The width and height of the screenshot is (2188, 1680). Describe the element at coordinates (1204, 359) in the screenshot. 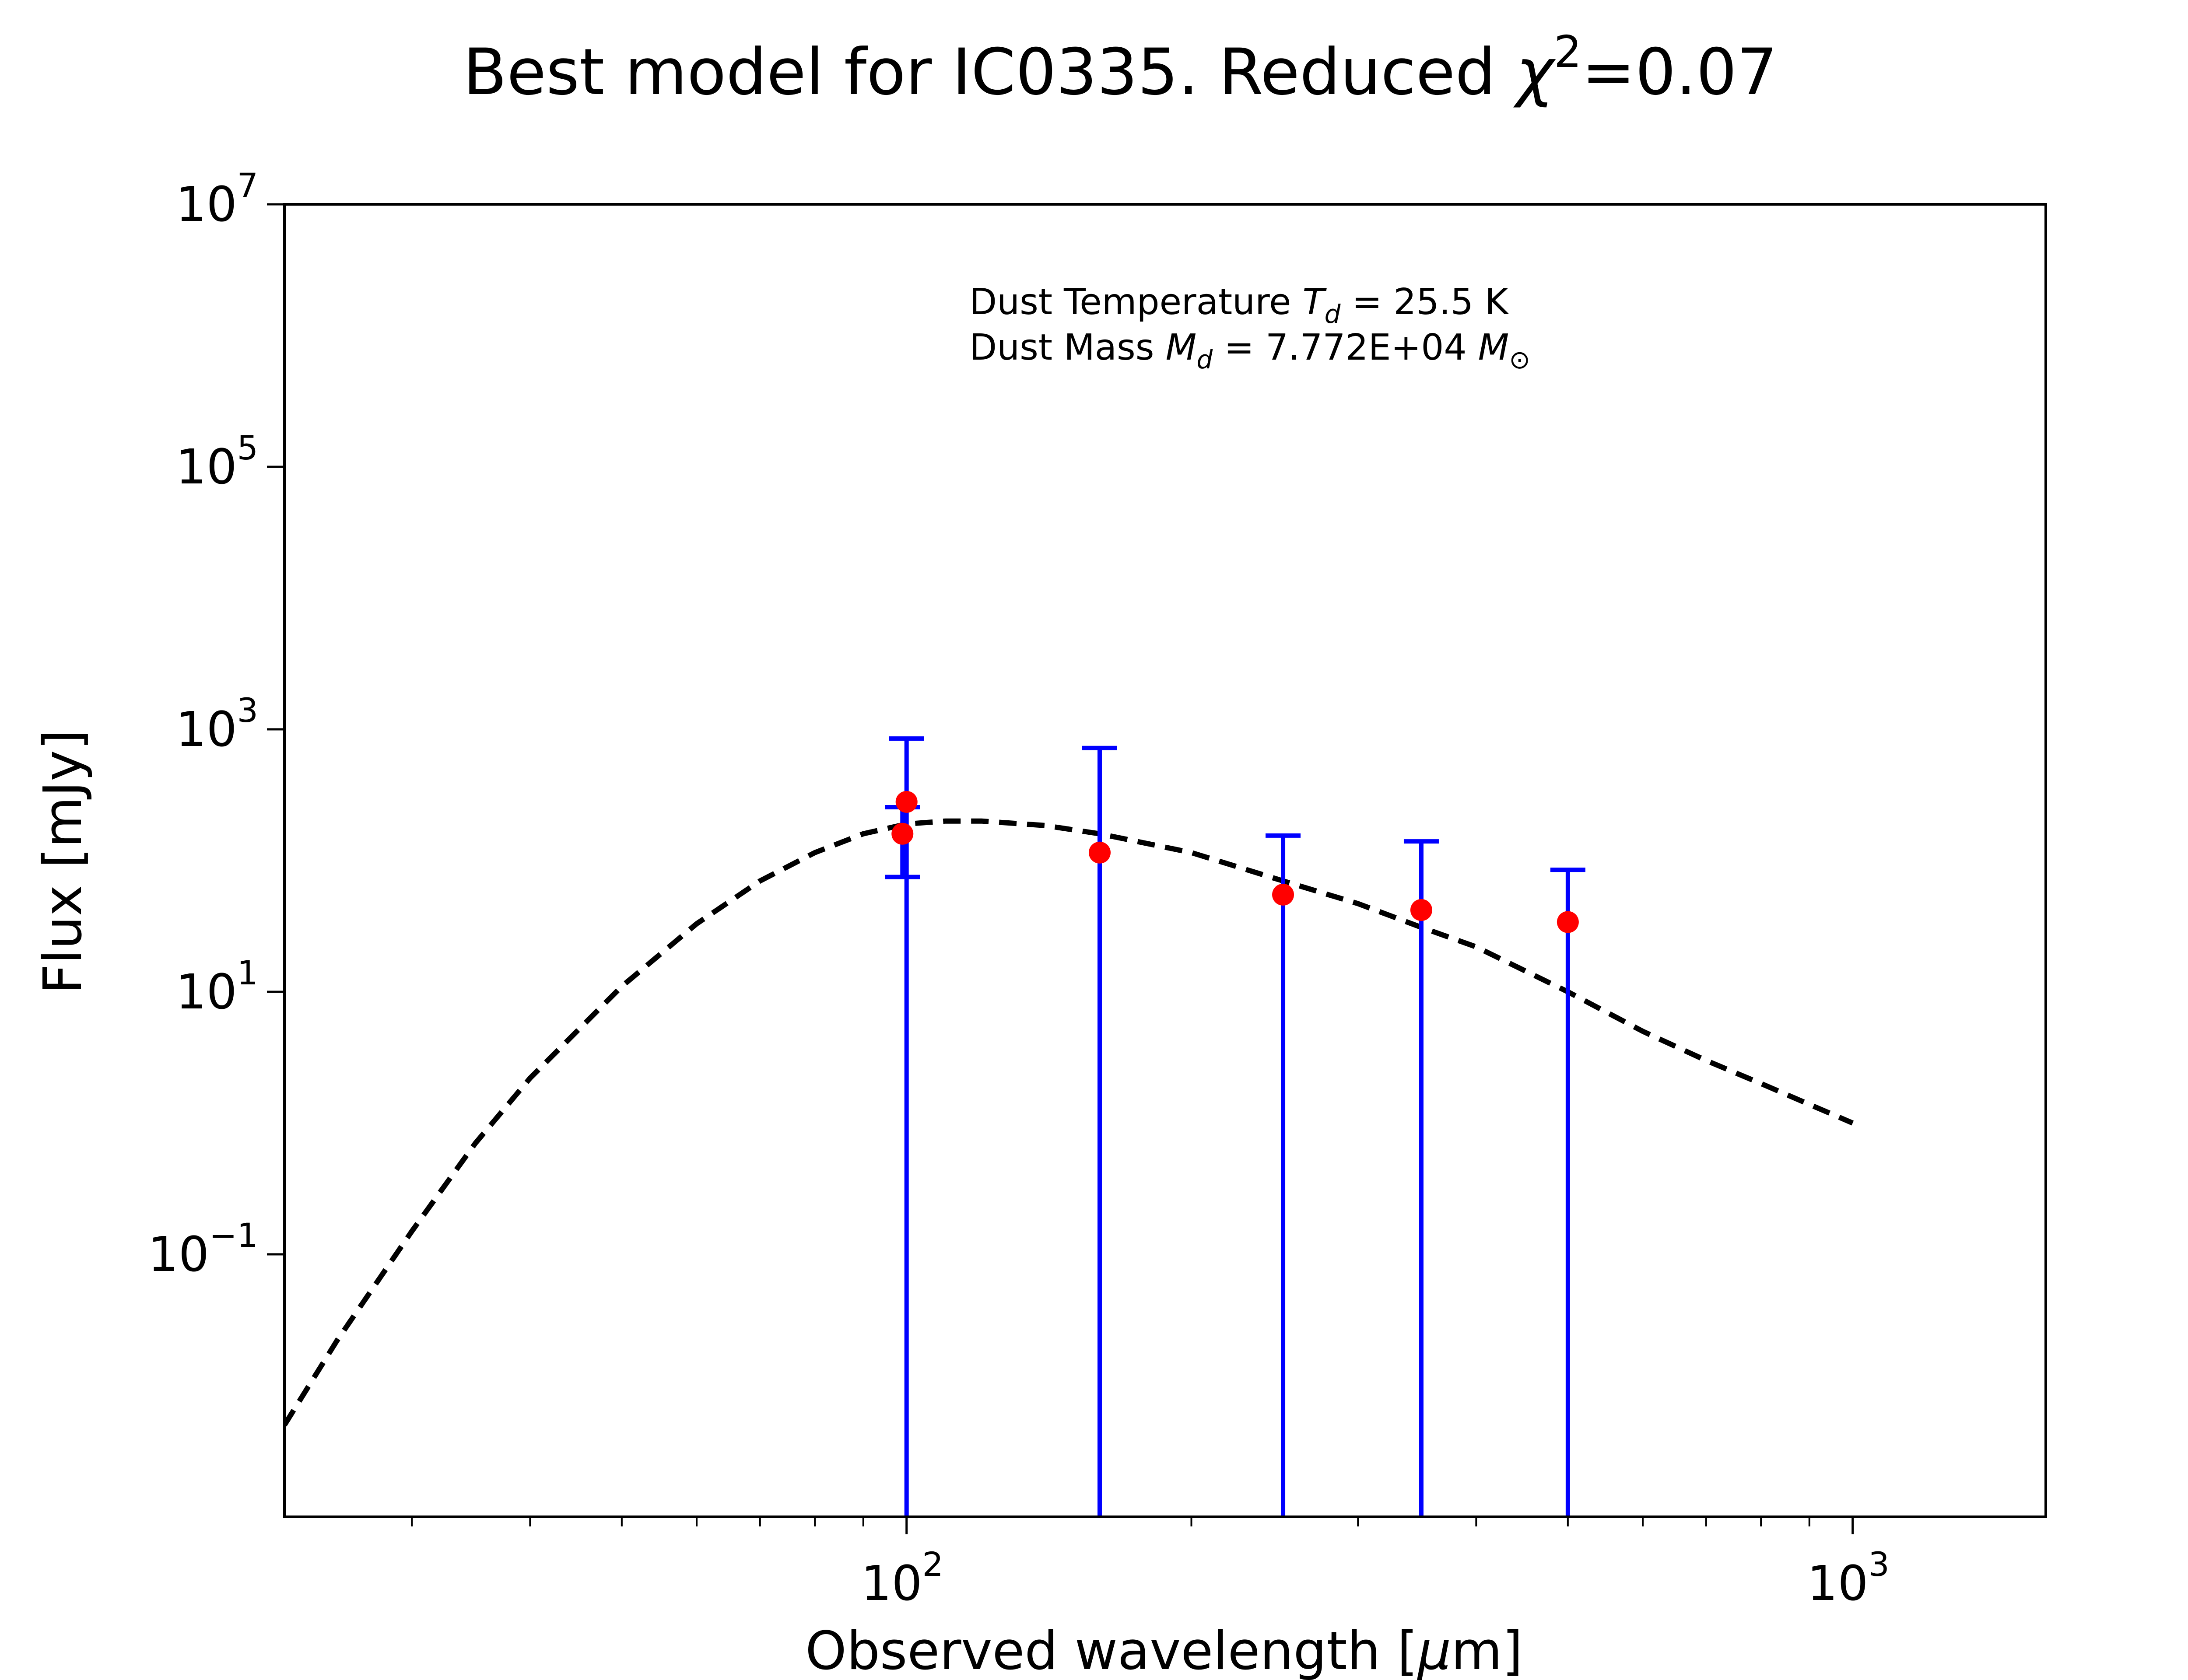

I see `ann2-subscript: d` at that location.